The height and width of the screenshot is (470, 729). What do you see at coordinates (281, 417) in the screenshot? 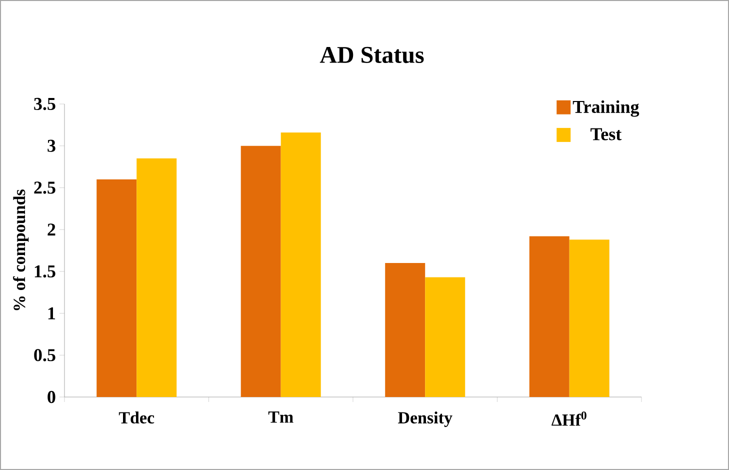
I see `x-tick-label: Tm` at bounding box center [281, 417].